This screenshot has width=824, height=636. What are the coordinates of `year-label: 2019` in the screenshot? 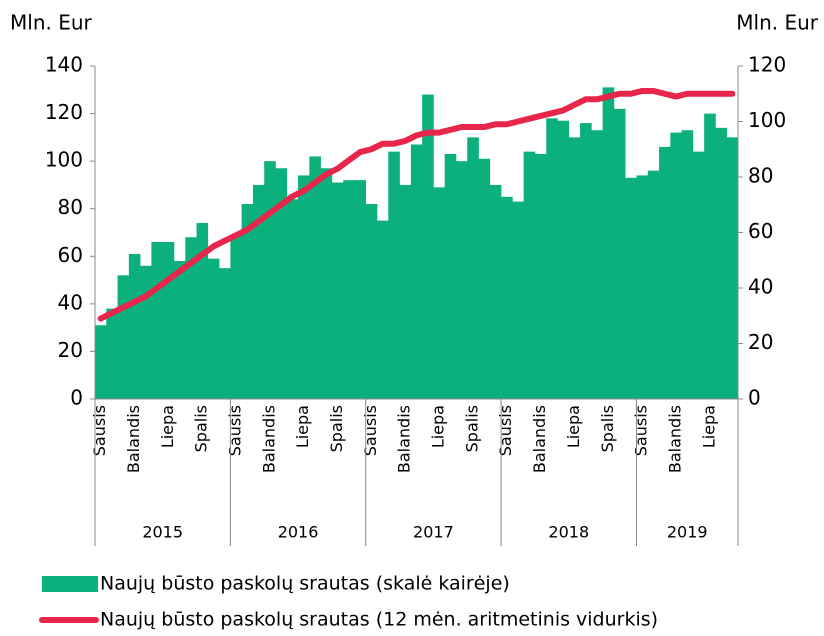 It's located at (687, 532).